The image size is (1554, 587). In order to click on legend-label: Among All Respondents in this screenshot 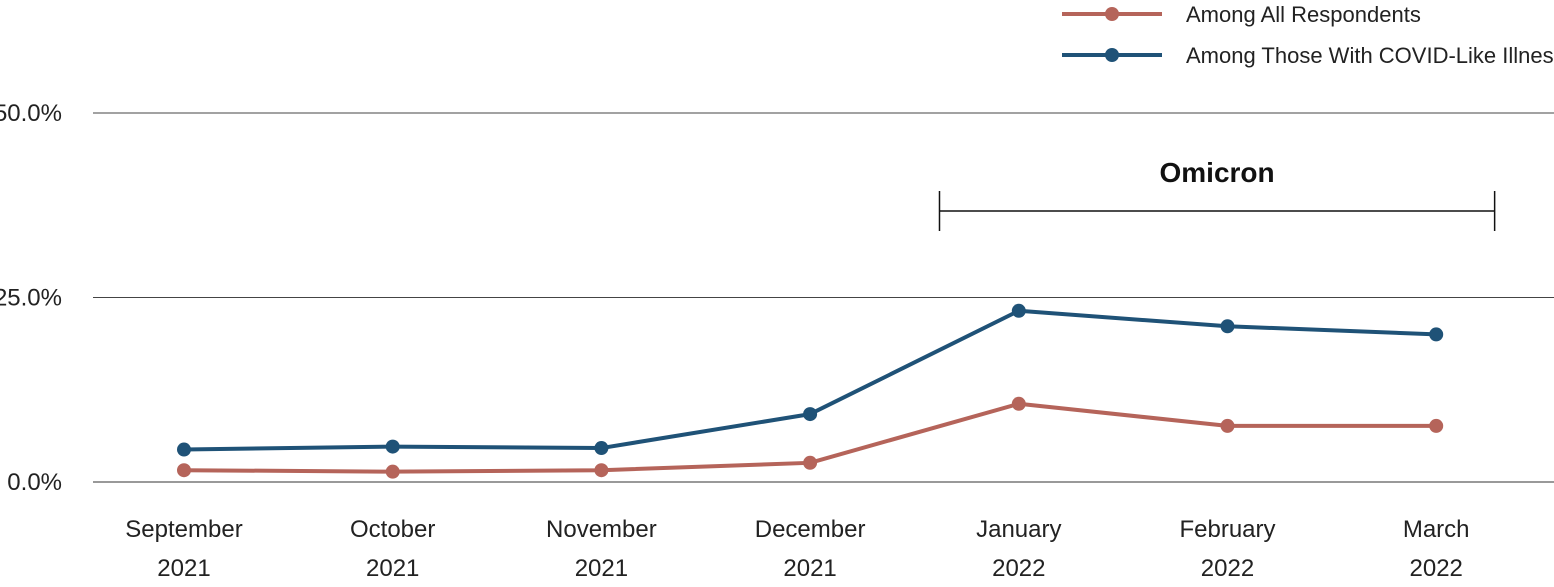, I will do `click(1303, 14)`.